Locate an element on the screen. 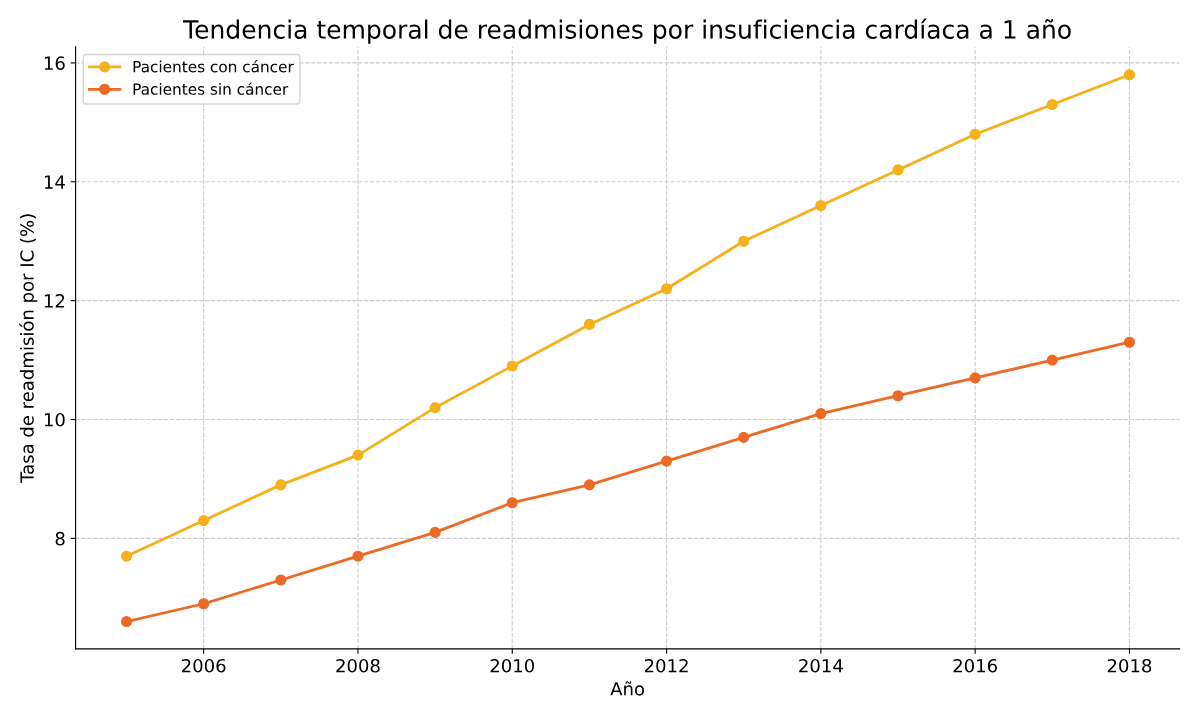  x-tick-label: 2016 is located at coordinates (975, 665).